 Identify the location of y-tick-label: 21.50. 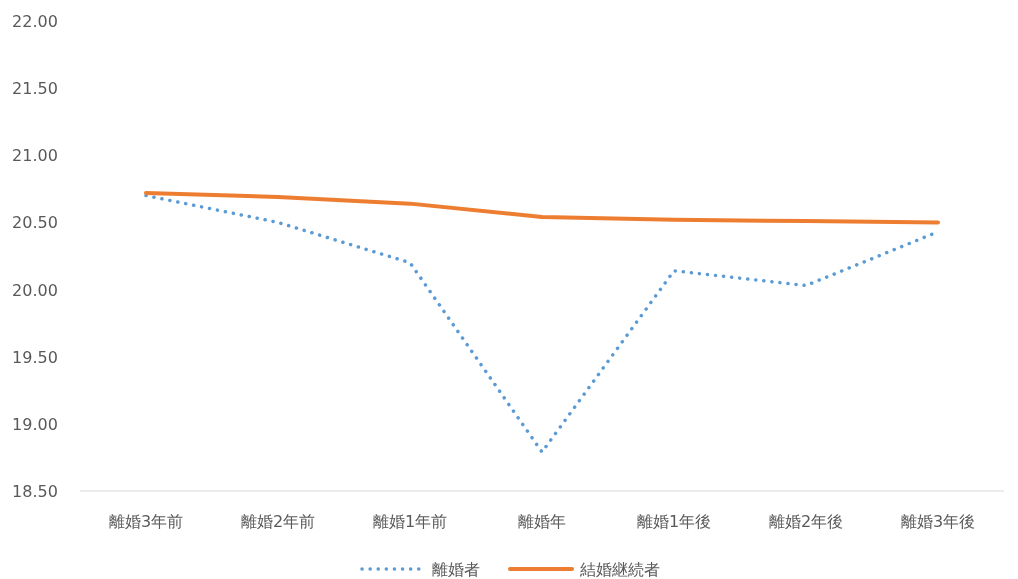
(35, 89).